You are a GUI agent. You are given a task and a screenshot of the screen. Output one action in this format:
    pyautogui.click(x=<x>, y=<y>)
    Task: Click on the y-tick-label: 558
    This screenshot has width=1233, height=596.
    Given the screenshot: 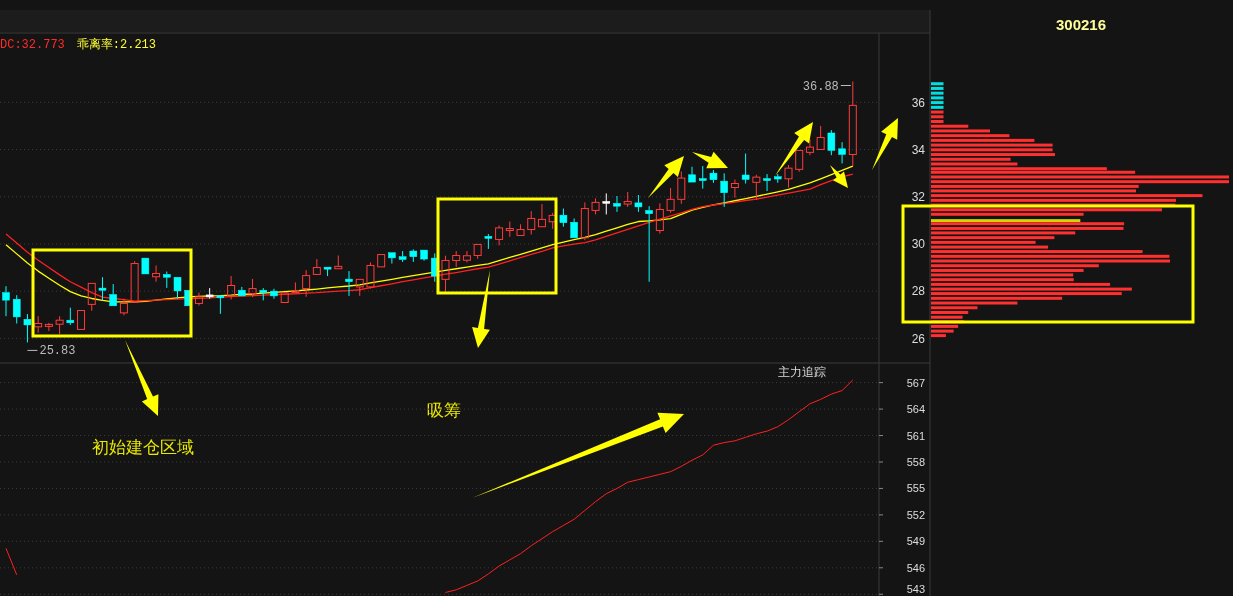 What is the action you would take?
    pyautogui.click(x=915, y=461)
    